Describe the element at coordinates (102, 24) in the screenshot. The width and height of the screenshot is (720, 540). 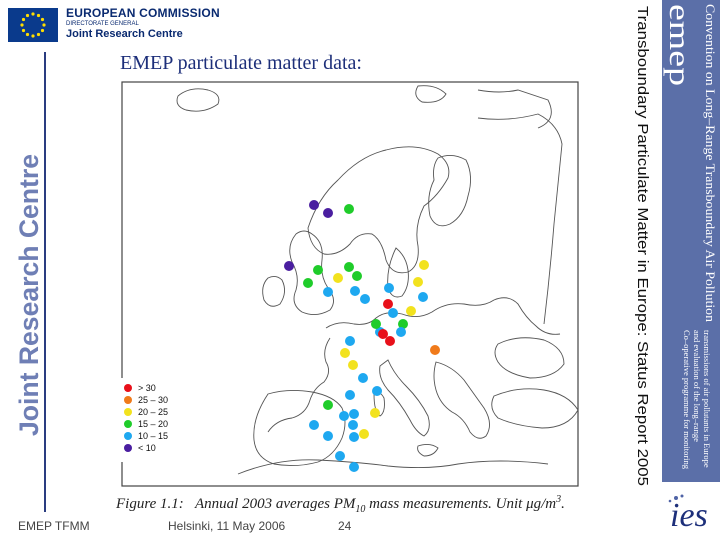
I see `directorate-name: DIRECTORATE GENERAL` at that location.